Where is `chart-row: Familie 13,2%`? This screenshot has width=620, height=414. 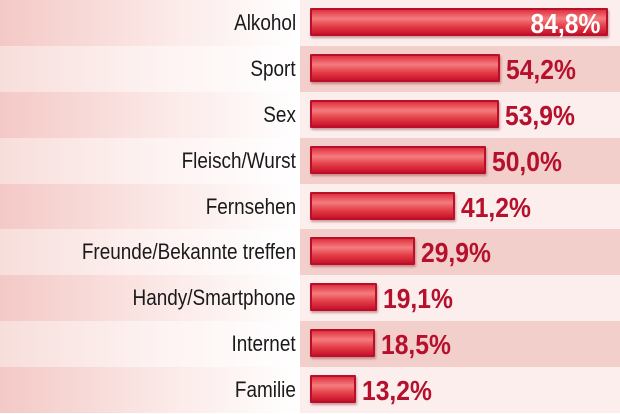 chart-row: Familie 13,2% is located at coordinates (310, 390).